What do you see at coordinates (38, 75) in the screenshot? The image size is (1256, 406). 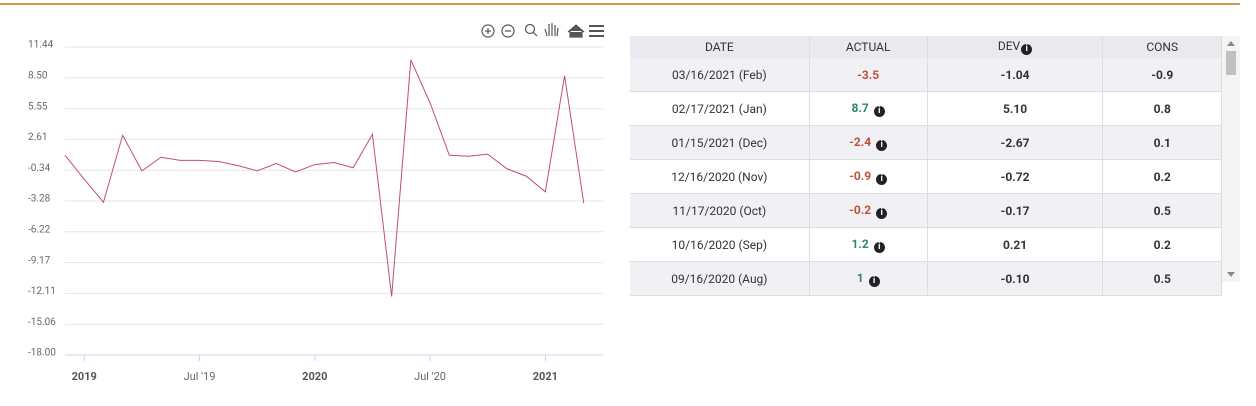 I see `y-tick-label: 8.50` at bounding box center [38, 75].